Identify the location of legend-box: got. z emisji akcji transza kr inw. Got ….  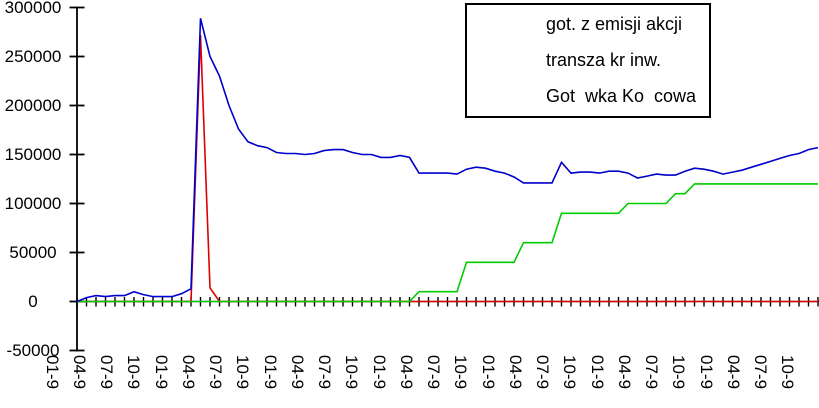
(588, 60).